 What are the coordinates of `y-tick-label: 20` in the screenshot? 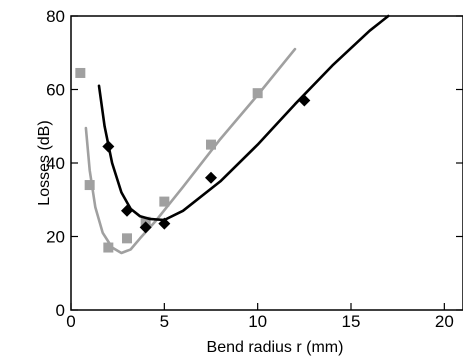 It's located at (55, 237).